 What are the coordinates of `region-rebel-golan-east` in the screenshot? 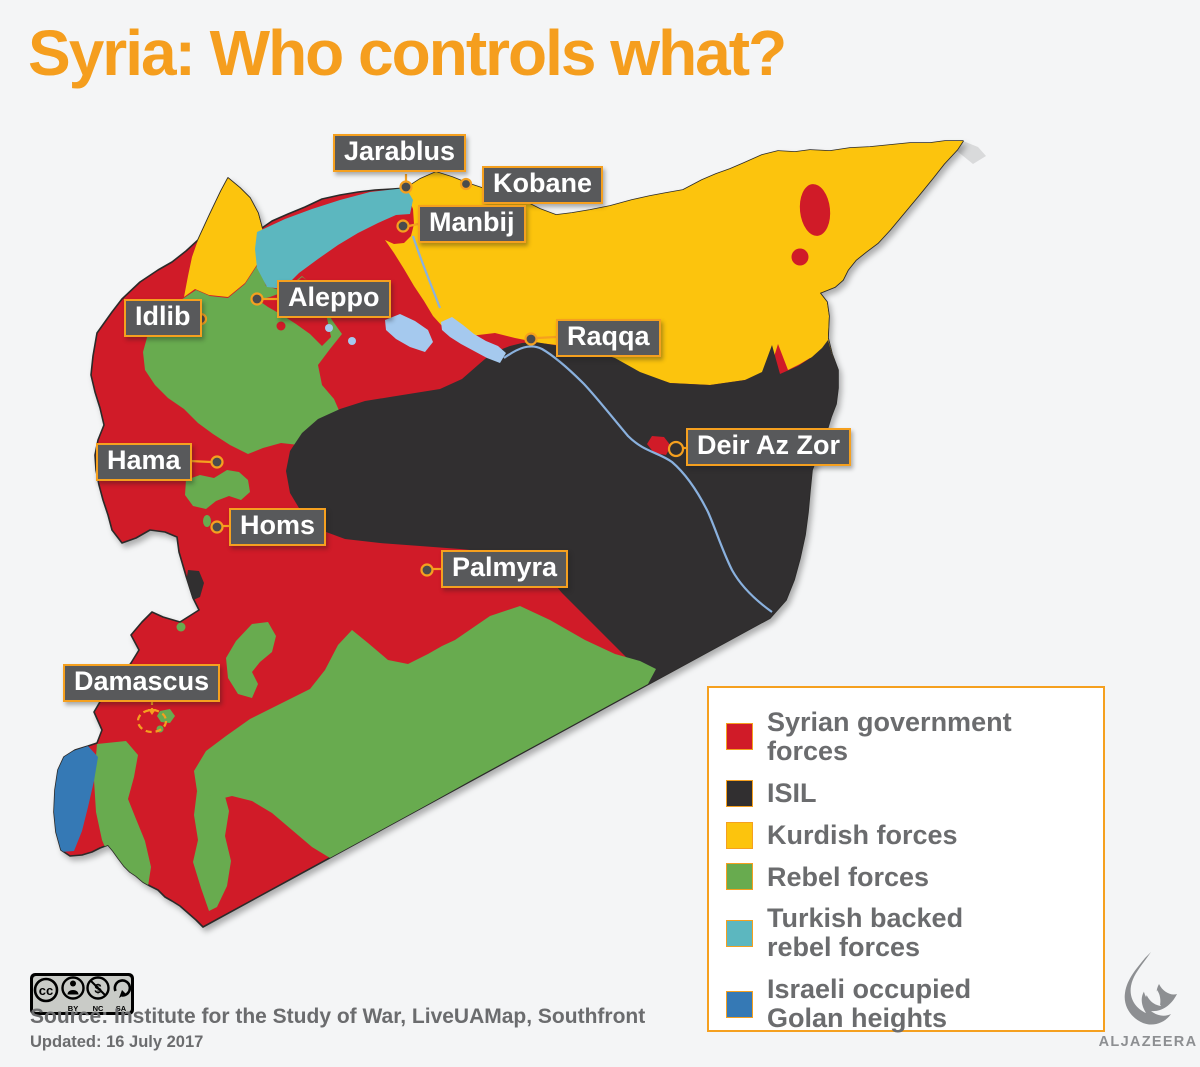 It's located at (122, 823).